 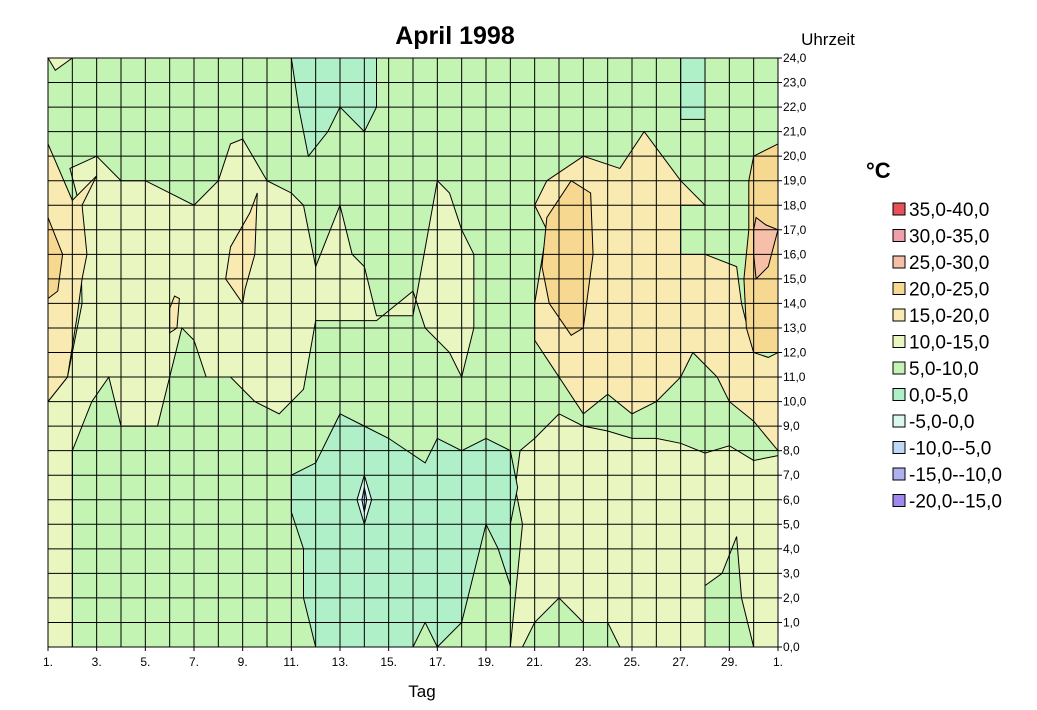 I want to click on y-tick-label: 10,0, so click(x=795, y=402).